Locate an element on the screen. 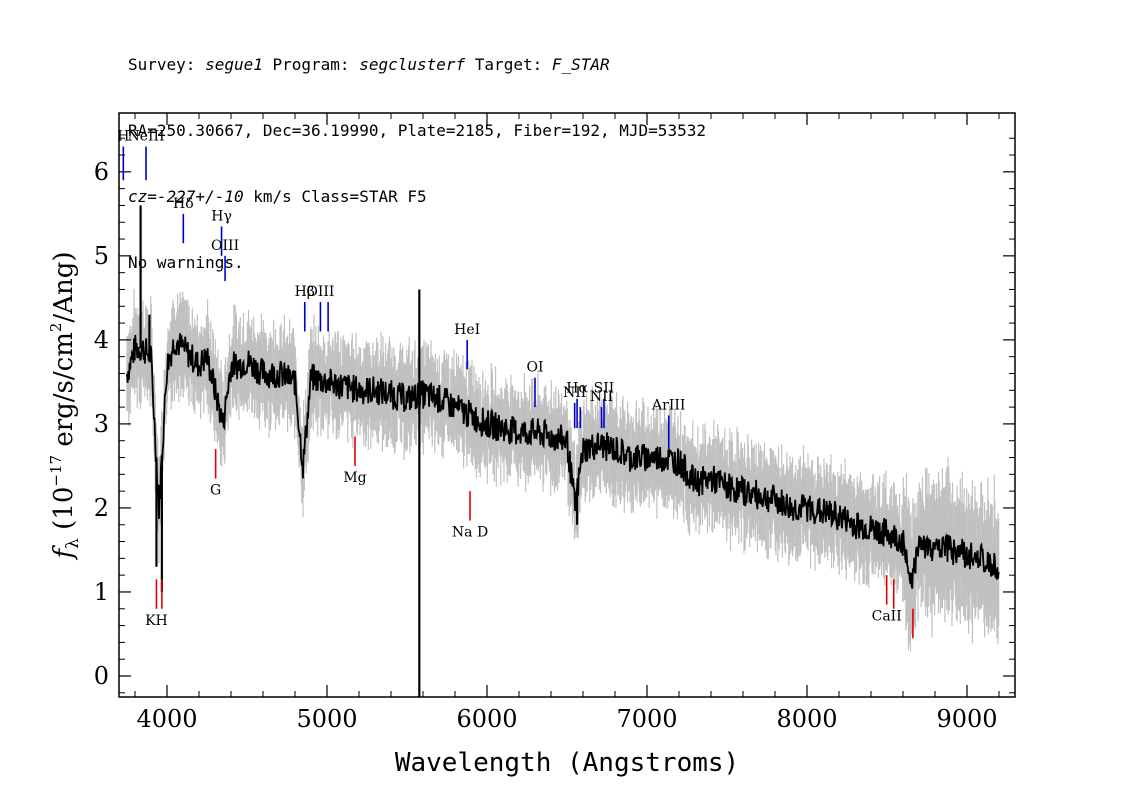 The height and width of the screenshot is (810, 1134). target-value: F_STAR is located at coordinates (580, 64).